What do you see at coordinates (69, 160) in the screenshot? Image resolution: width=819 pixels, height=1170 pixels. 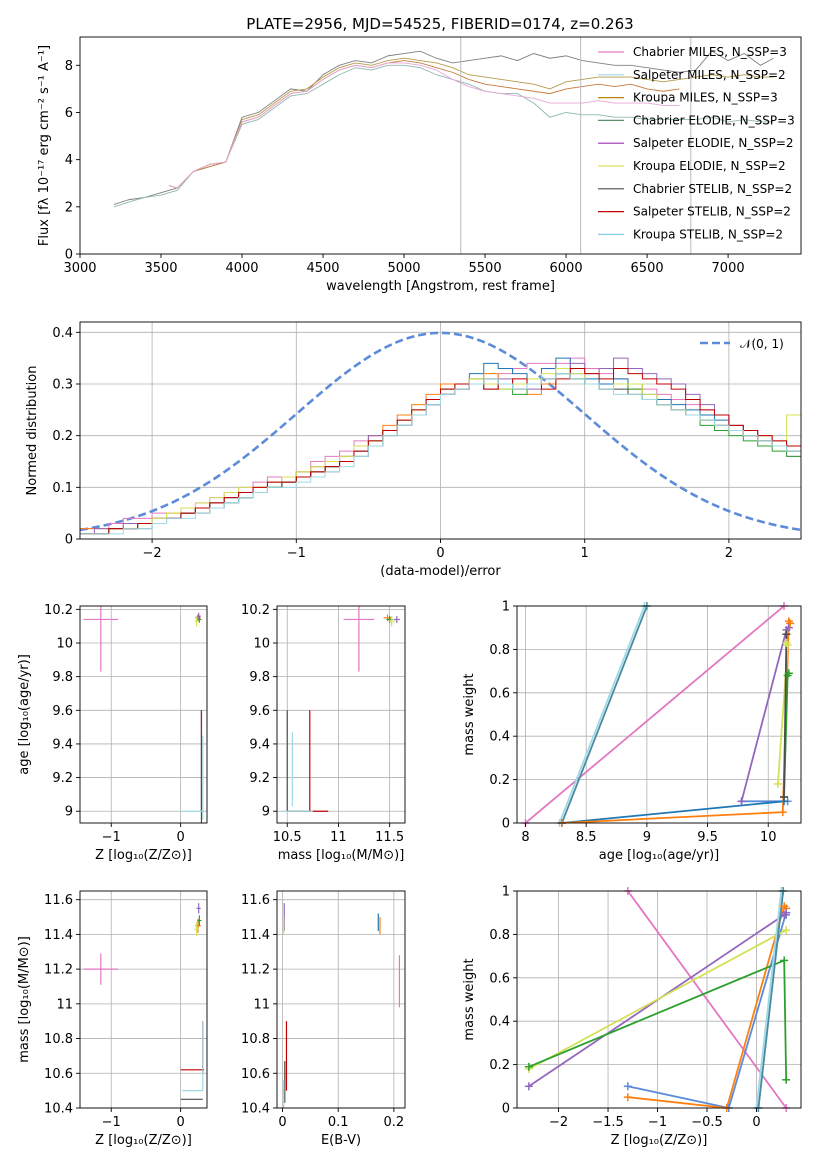 I see `y-tick-label: 4` at bounding box center [69, 160].